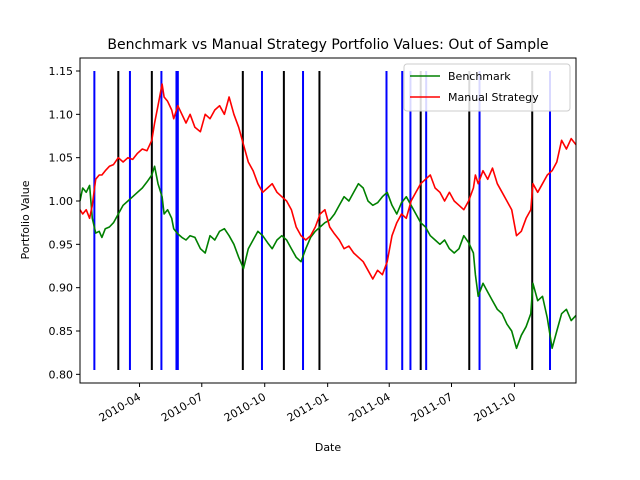 The width and height of the screenshot is (640, 480). Describe the element at coordinates (61, 374) in the screenshot. I see `y-tick-label-0: 0.80` at that location.